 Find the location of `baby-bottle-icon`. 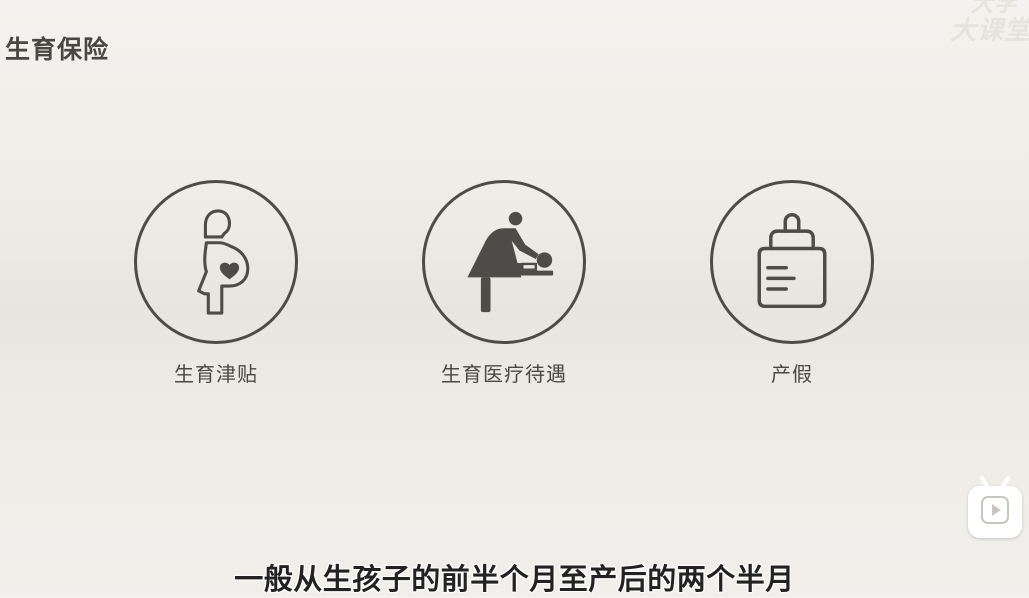

baby-bottle-icon is located at coordinates (792, 261).